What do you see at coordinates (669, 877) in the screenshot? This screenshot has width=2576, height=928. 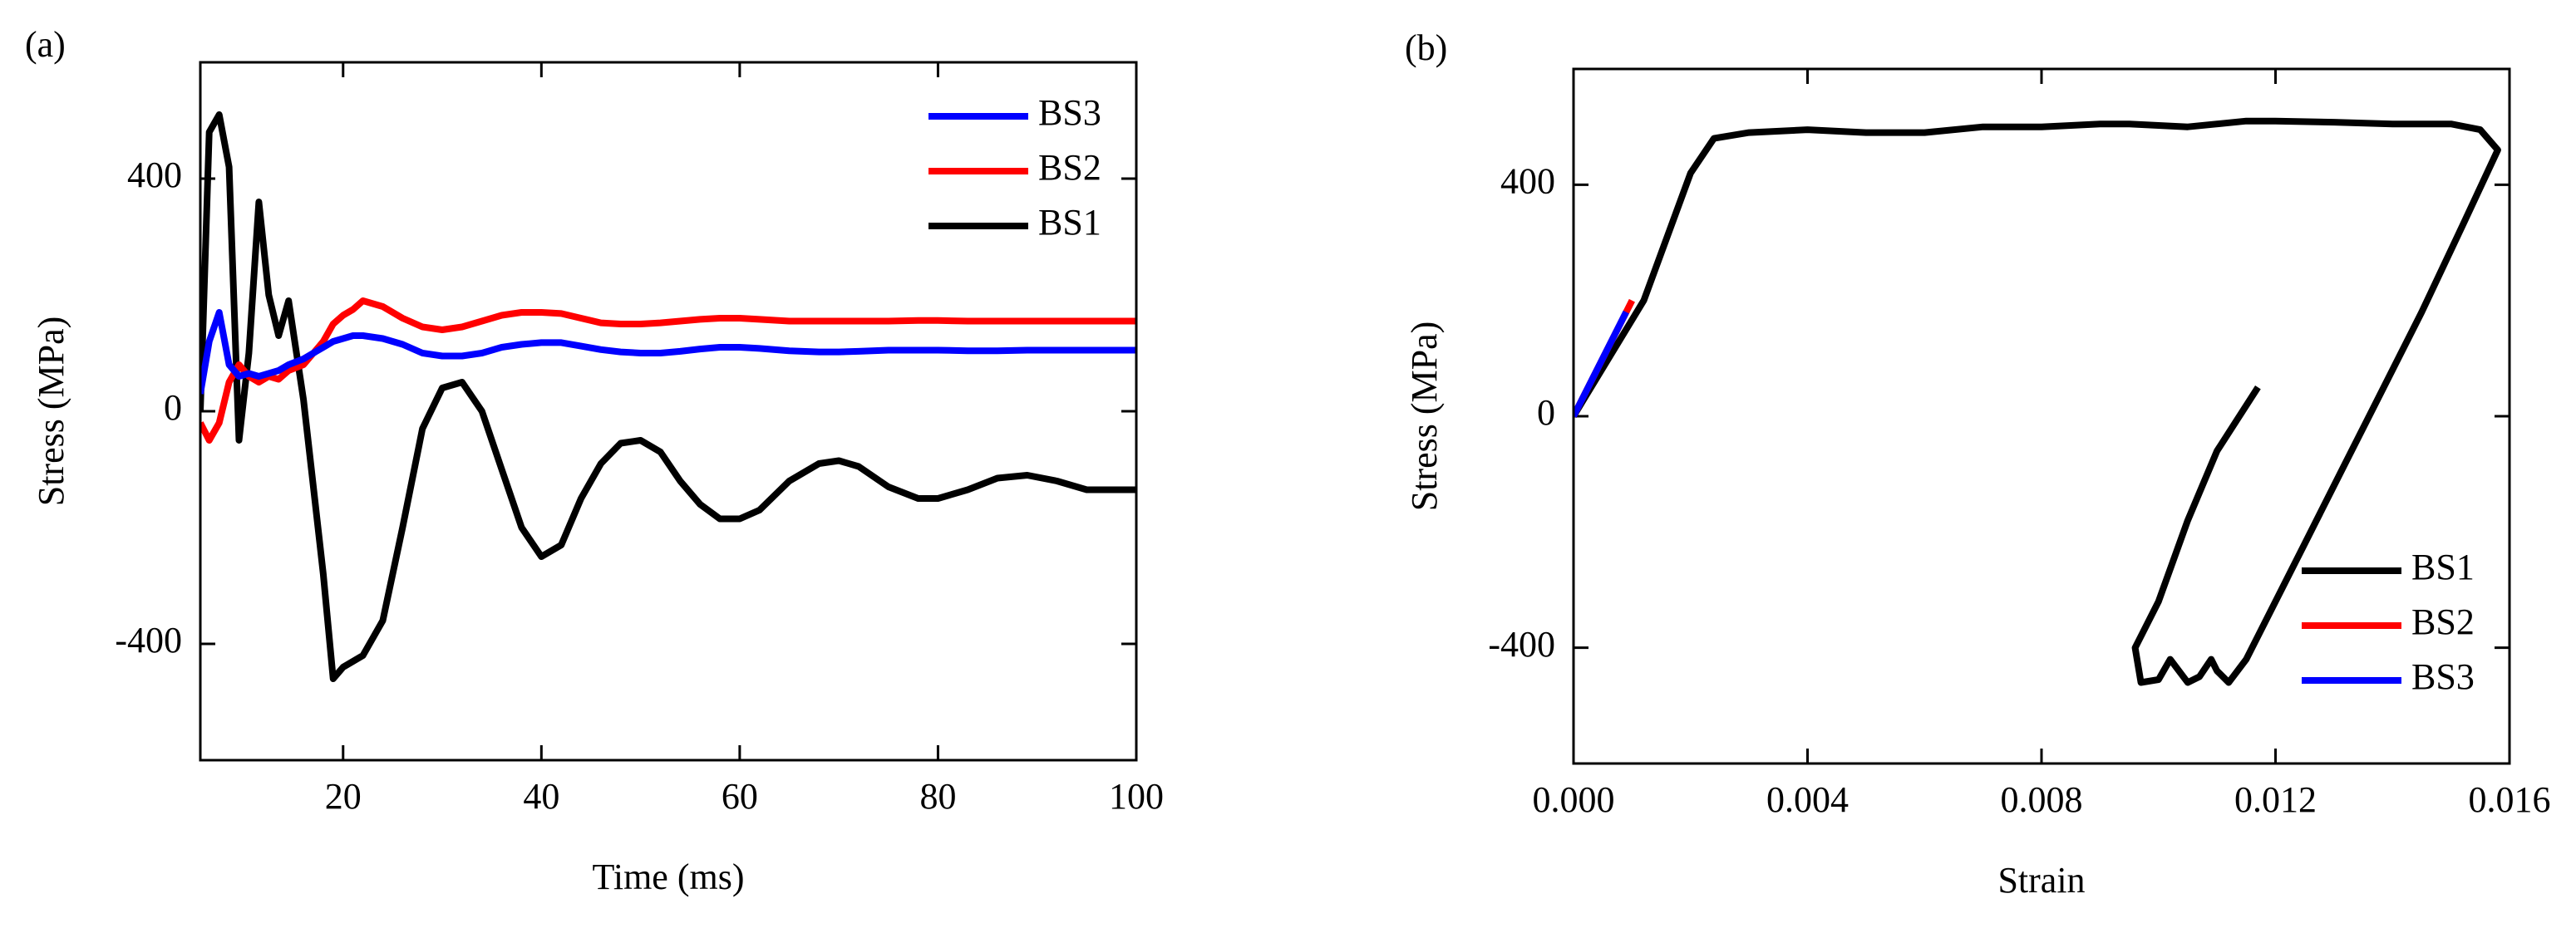 I see `x-axis-label: Time (ms)` at bounding box center [669, 877].